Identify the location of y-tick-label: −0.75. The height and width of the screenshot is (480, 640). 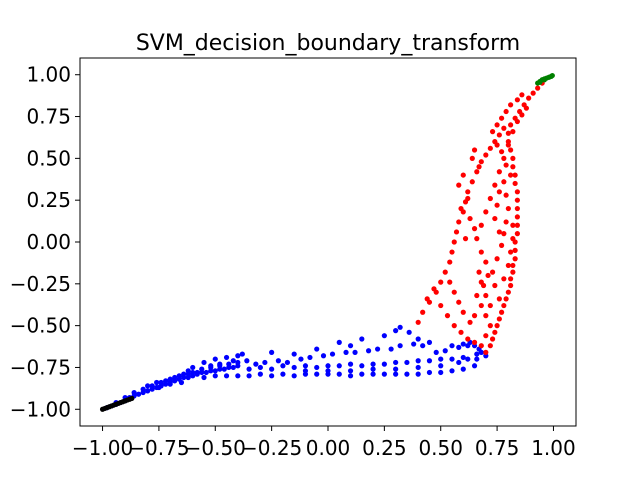
(40, 367).